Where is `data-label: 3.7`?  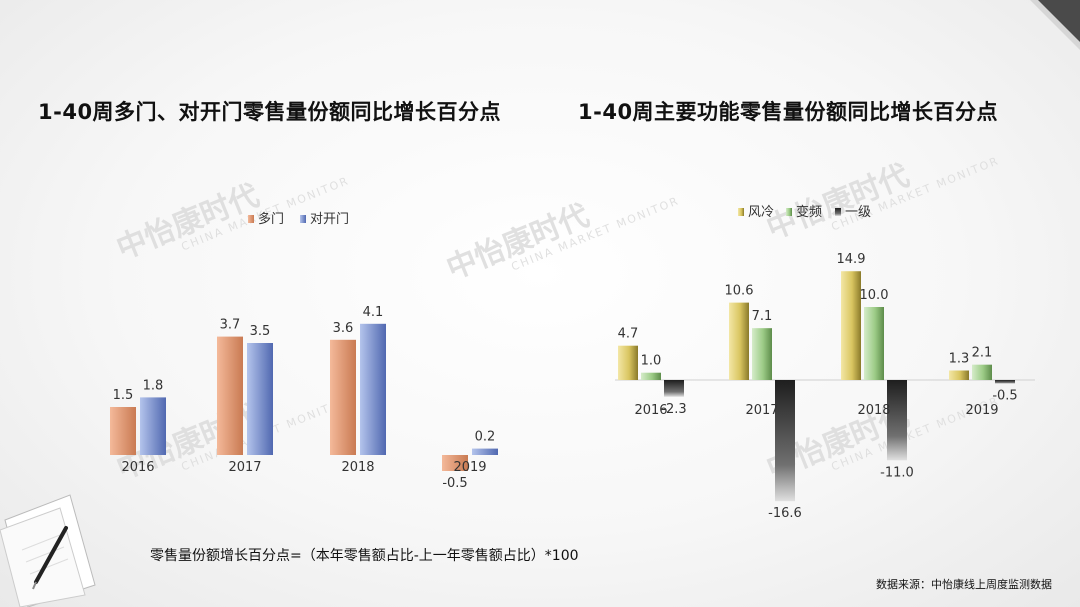 data-label: 3.7 is located at coordinates (230, 325).